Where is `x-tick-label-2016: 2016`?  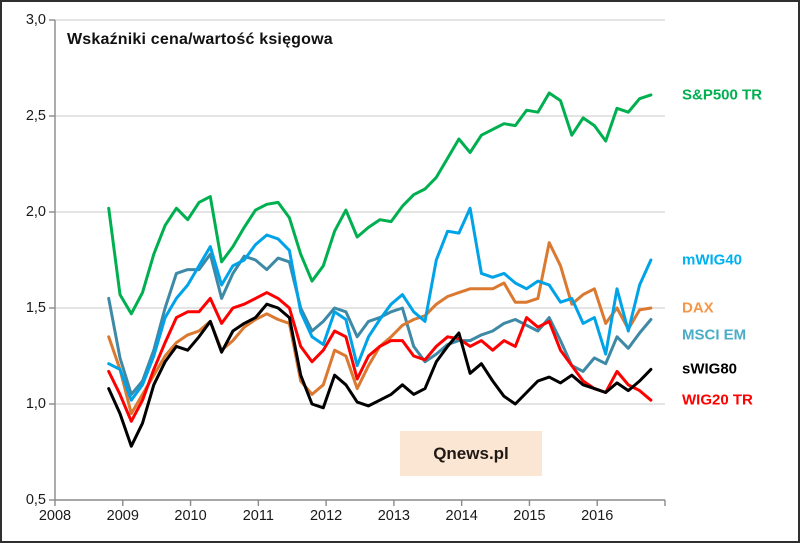
x-tick-label-2016: 2016 is located at coordinates (597, 516).